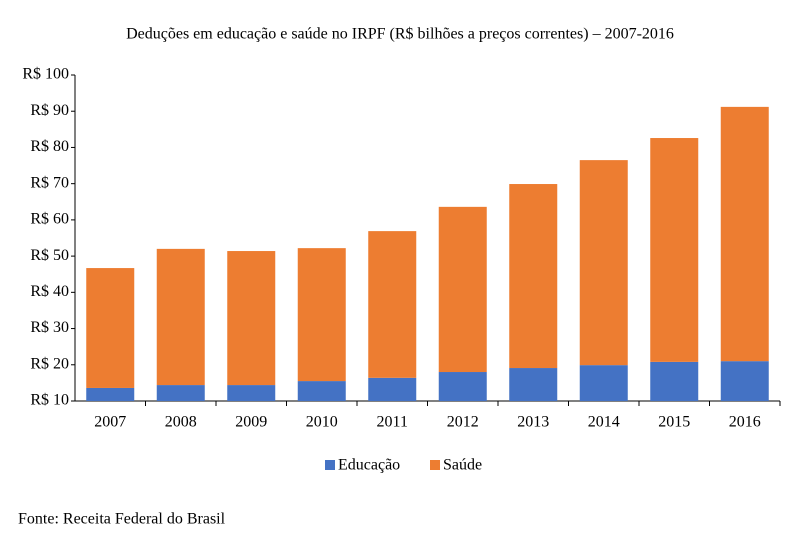 The image size is (800, 543). I want to click on x-tick-label: 2014, so click(604, 422).